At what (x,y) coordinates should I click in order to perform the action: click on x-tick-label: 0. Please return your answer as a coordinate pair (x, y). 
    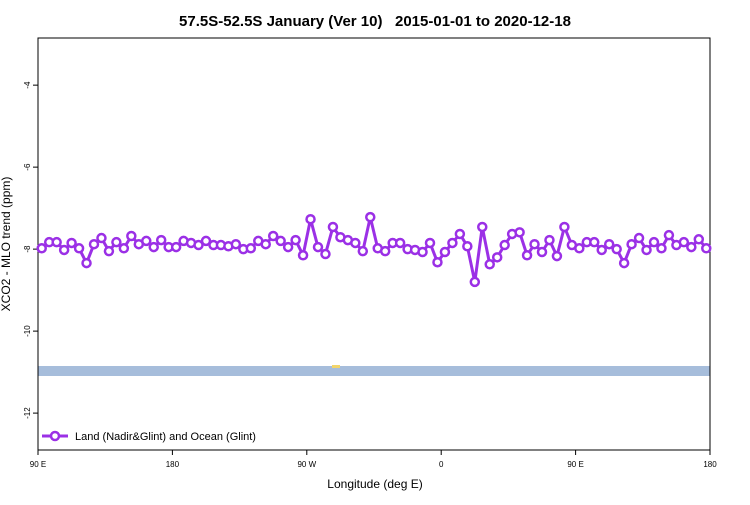
    Looking at the image, I should click on (441, 464).